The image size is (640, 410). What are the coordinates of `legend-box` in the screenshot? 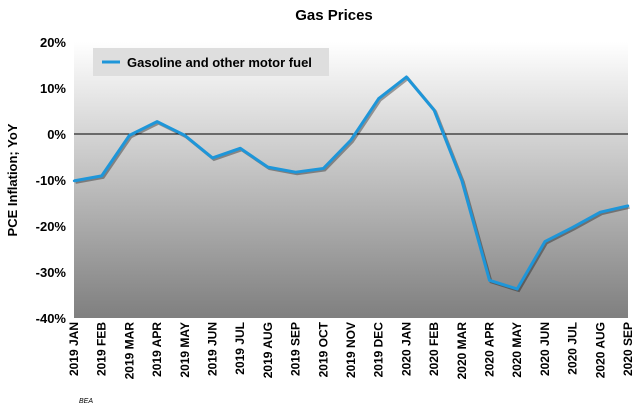 It's located at (211, 62).